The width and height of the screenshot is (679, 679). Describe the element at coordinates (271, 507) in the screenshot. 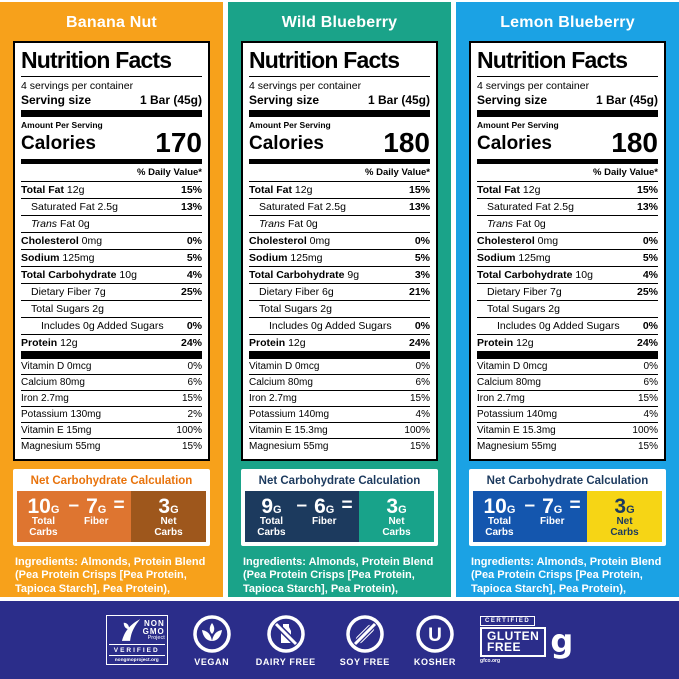

I see `total-carbs-value: 9G` at that location.